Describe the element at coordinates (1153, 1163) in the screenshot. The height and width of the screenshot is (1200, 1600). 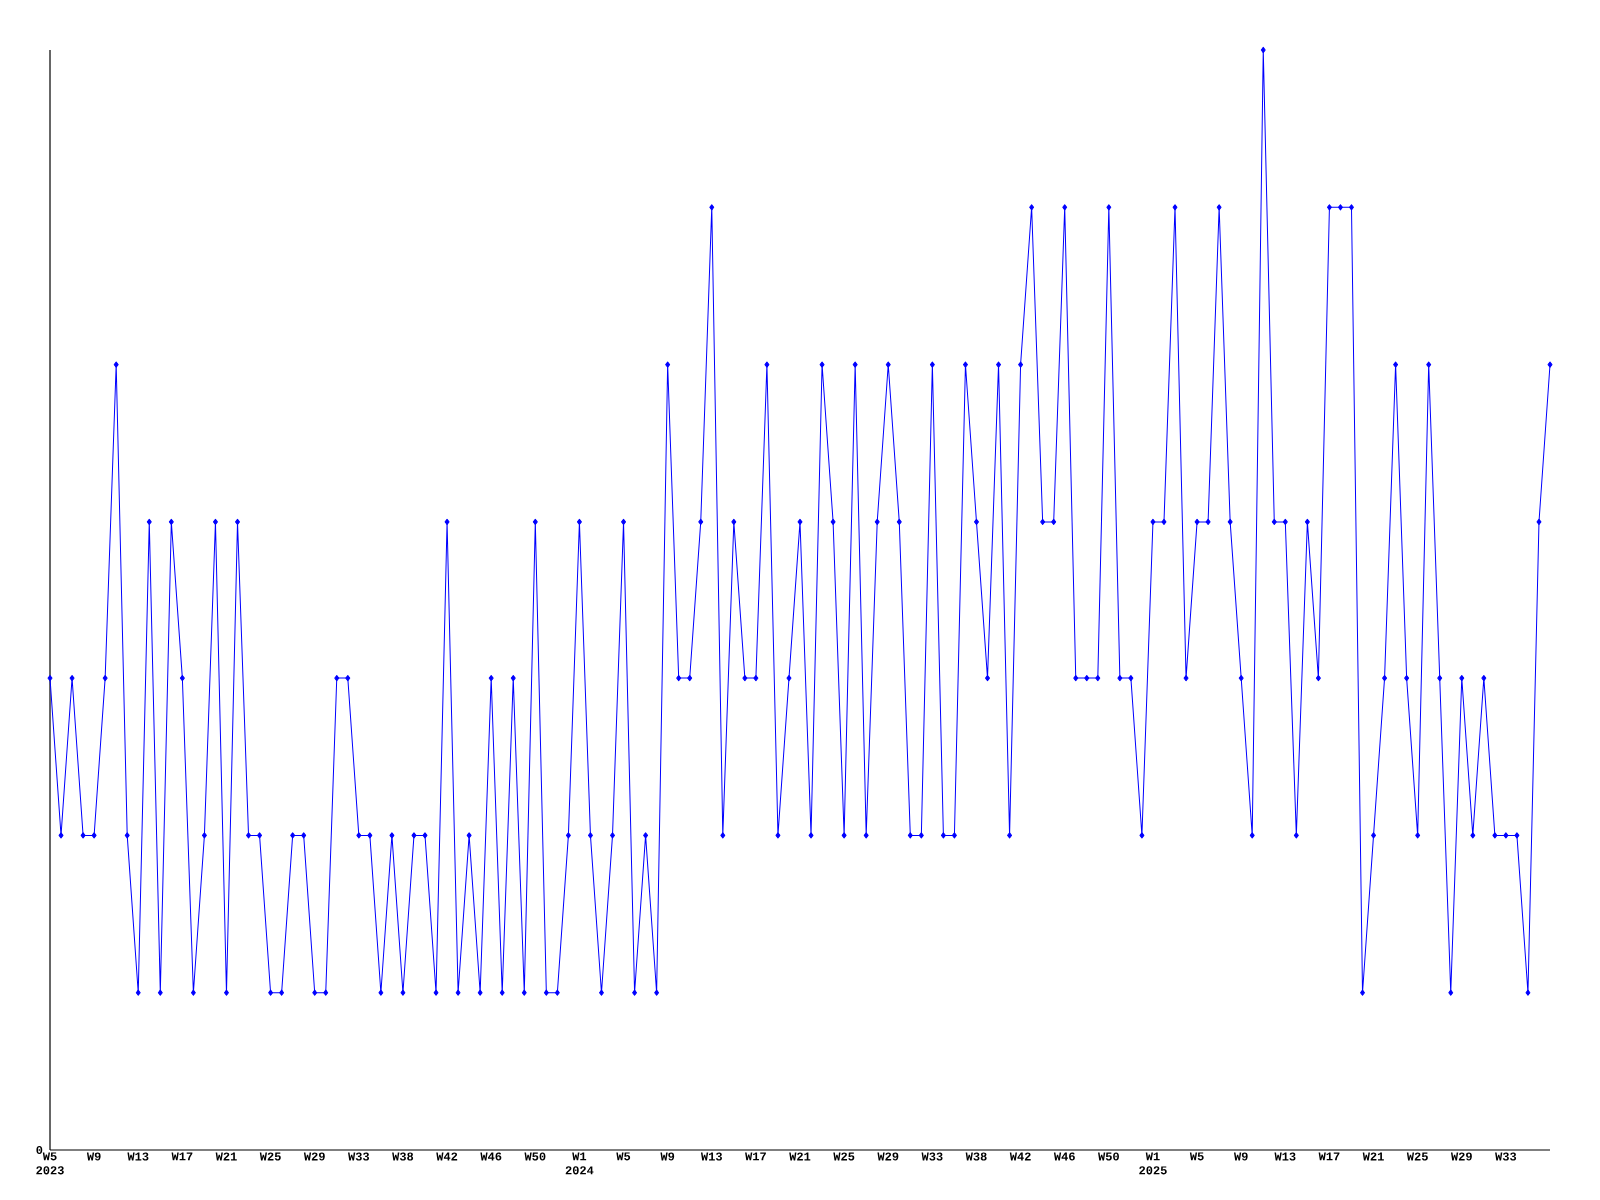
I see `x-tick-label: W1 2025` at that location.